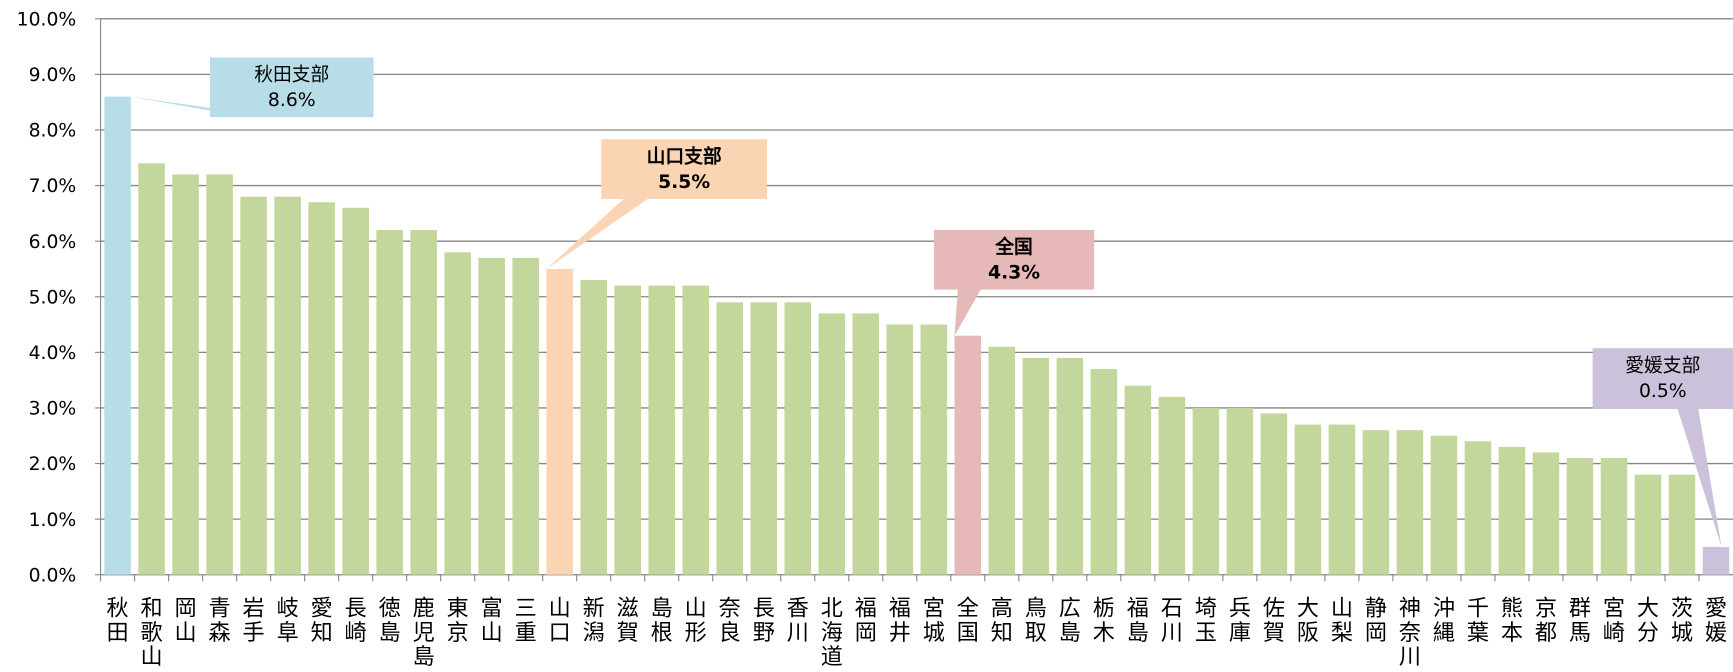 This screenshot has height=672, width=1733. I want to click on x-tick-label: 福井, so click(900, 621).